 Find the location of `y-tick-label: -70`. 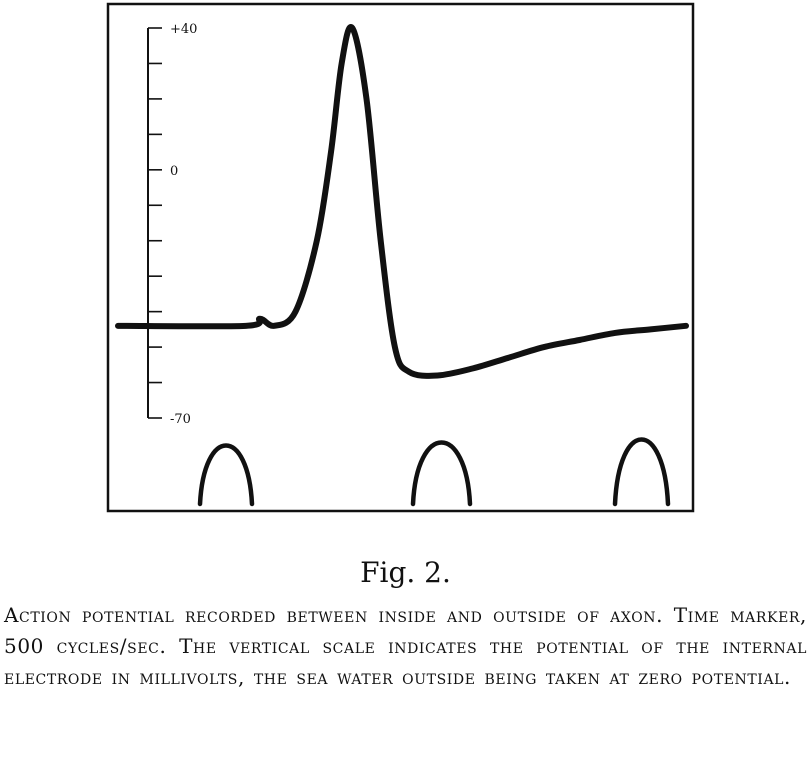

y-tick-label: -70 is located at coordinates (180, 419).